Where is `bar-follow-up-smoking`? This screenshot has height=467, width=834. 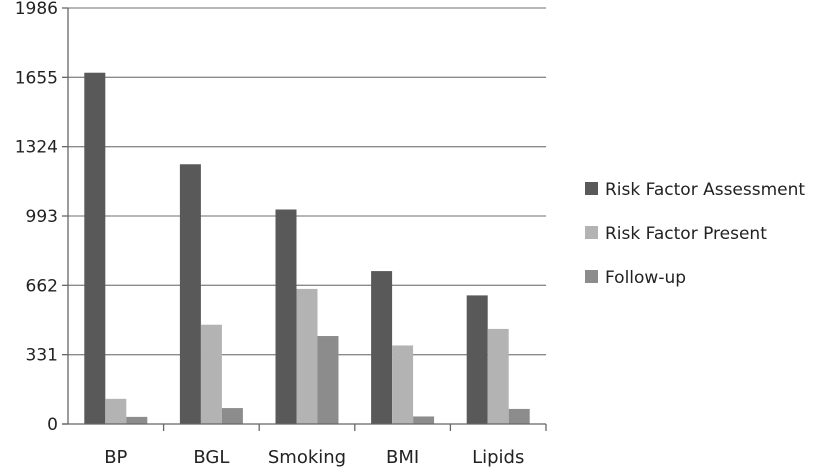 bar-follow-up-smoking is located at coordinates (328, 380).